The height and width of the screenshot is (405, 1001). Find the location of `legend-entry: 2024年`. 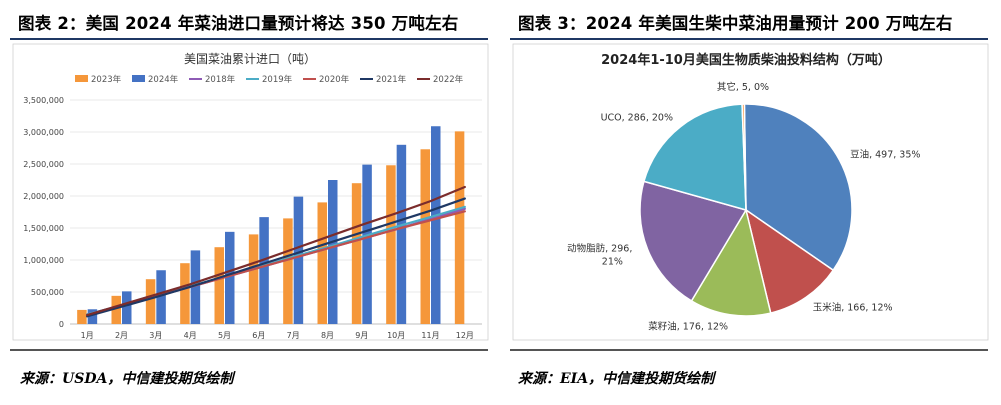

legend-entry: 2024年 is located at coordinates (163, 79).